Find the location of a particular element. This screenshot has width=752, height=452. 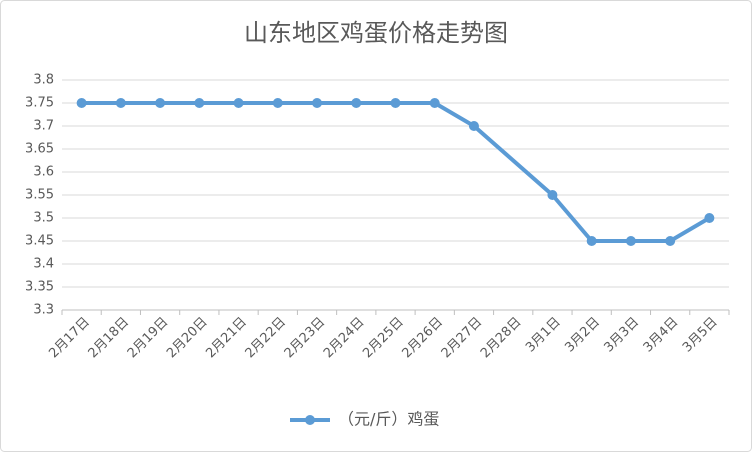

y-tick-label: 3.8 is located at coordinates (43, 80).